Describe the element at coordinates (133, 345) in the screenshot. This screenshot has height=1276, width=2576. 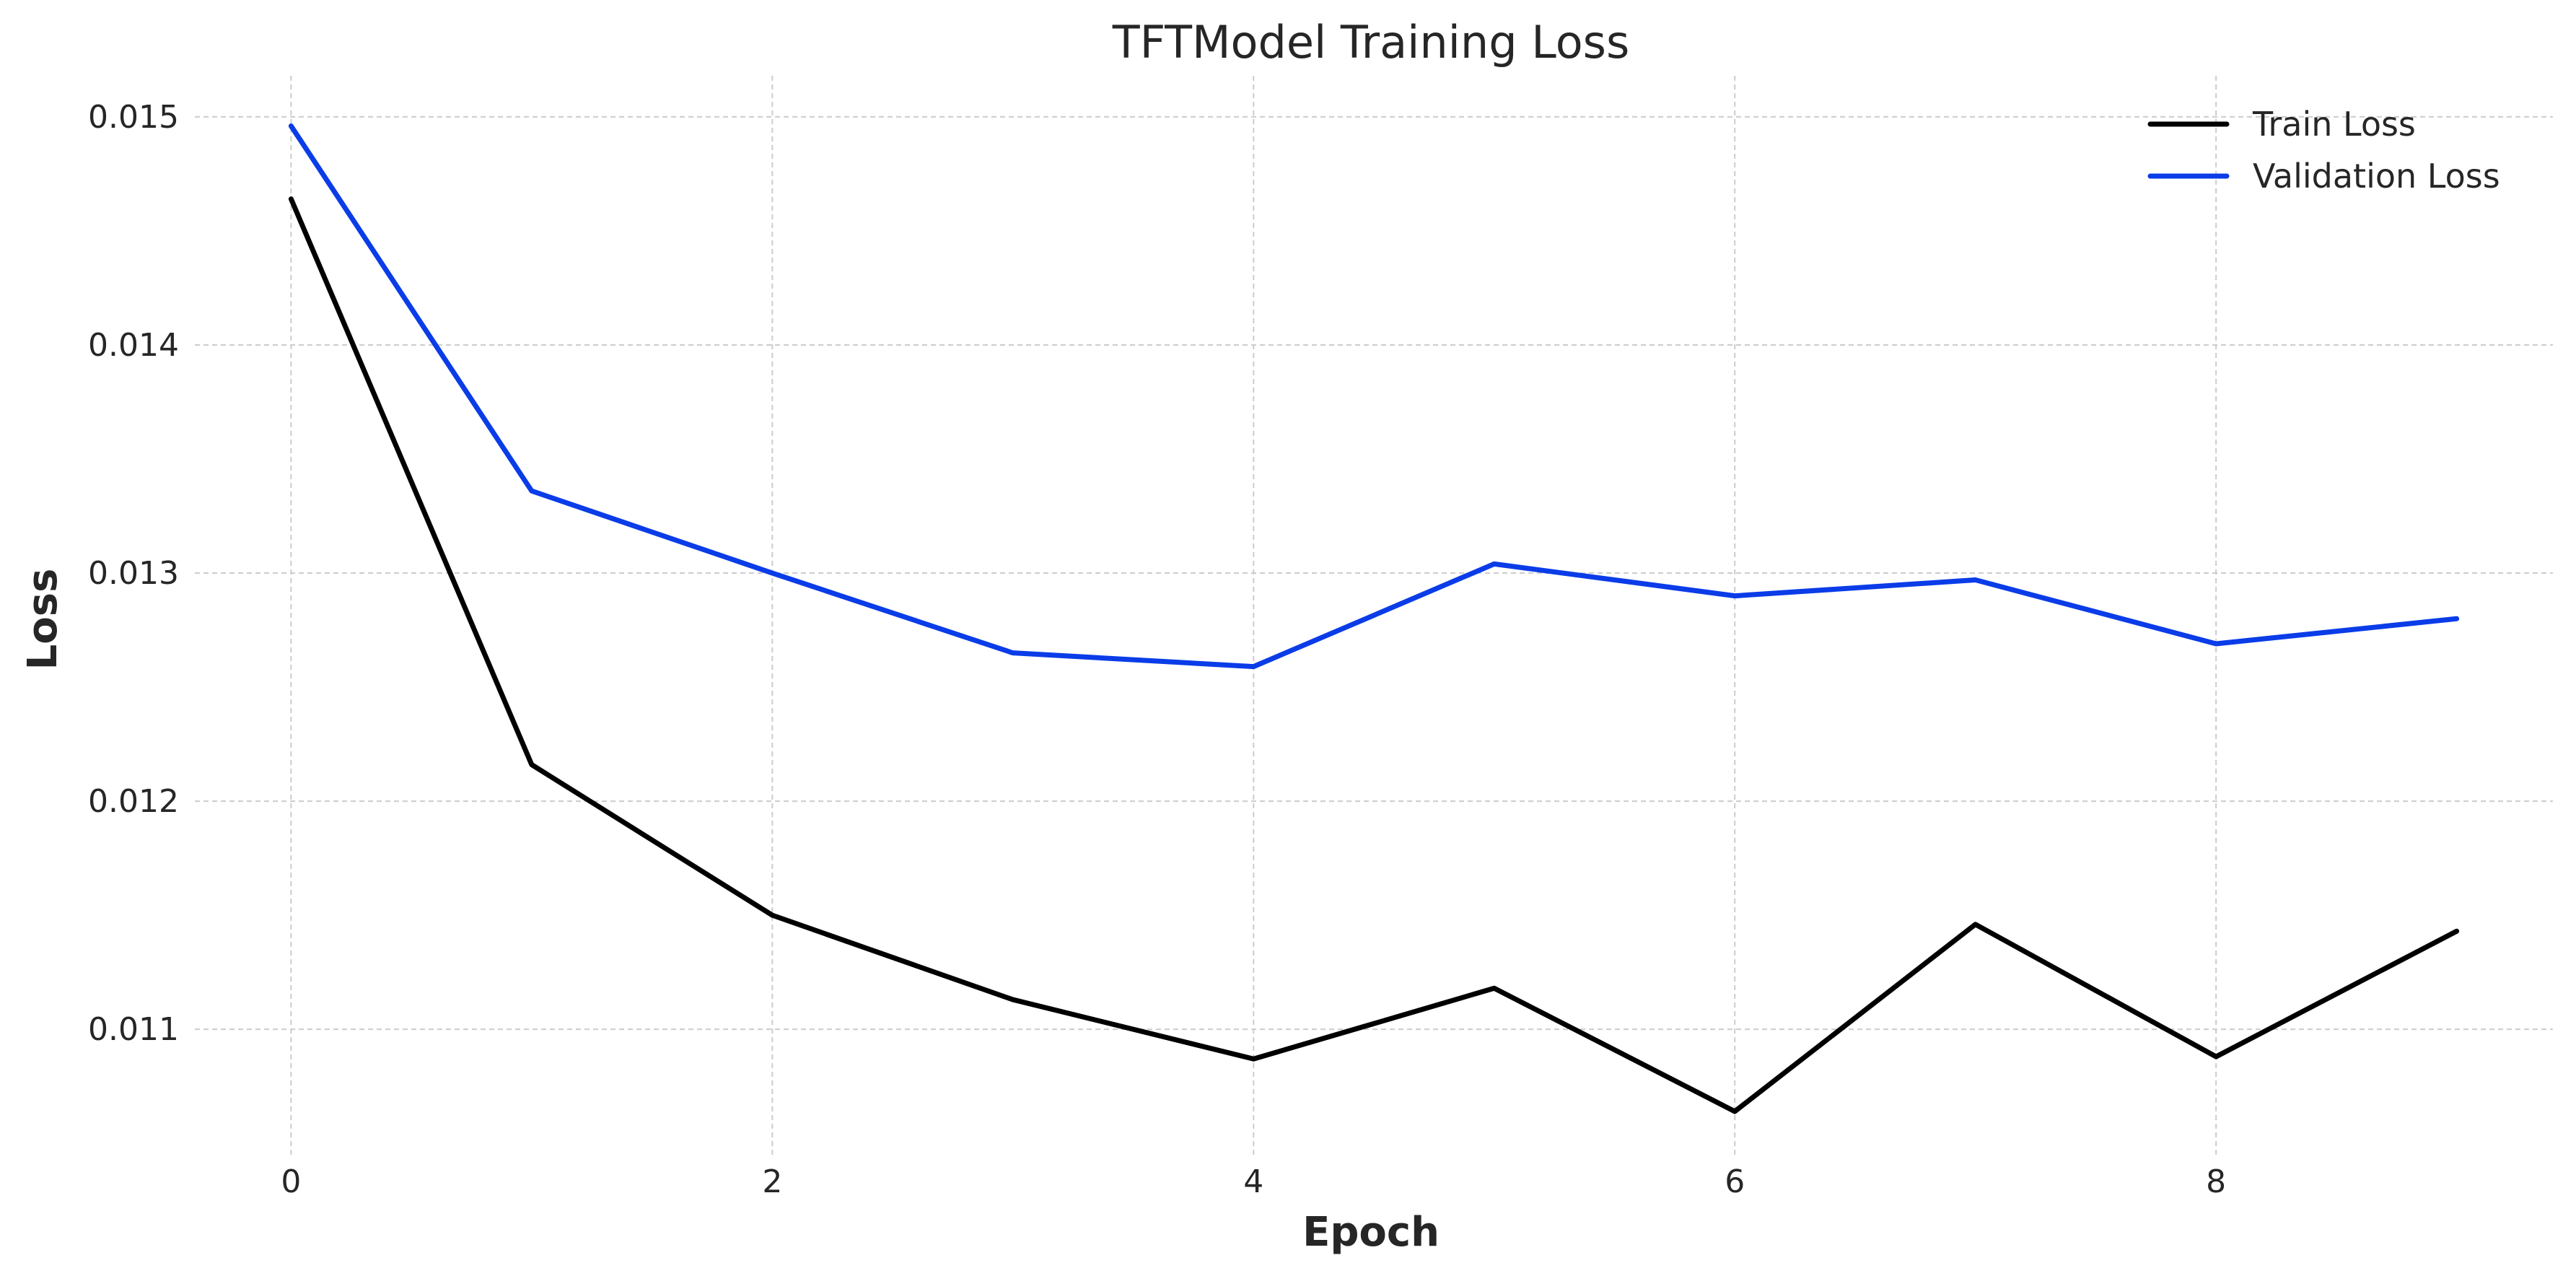
I see `y-tick-label: 0.014` at that location.